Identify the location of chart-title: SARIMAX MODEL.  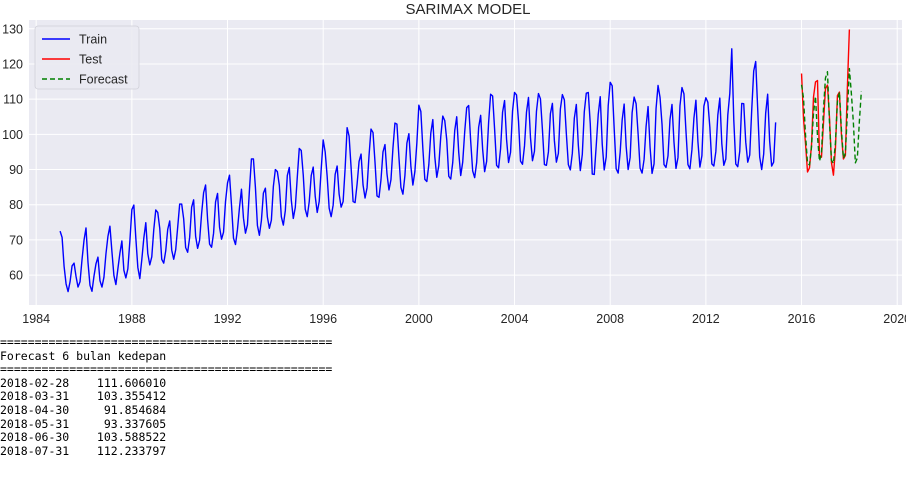
(467, 9).